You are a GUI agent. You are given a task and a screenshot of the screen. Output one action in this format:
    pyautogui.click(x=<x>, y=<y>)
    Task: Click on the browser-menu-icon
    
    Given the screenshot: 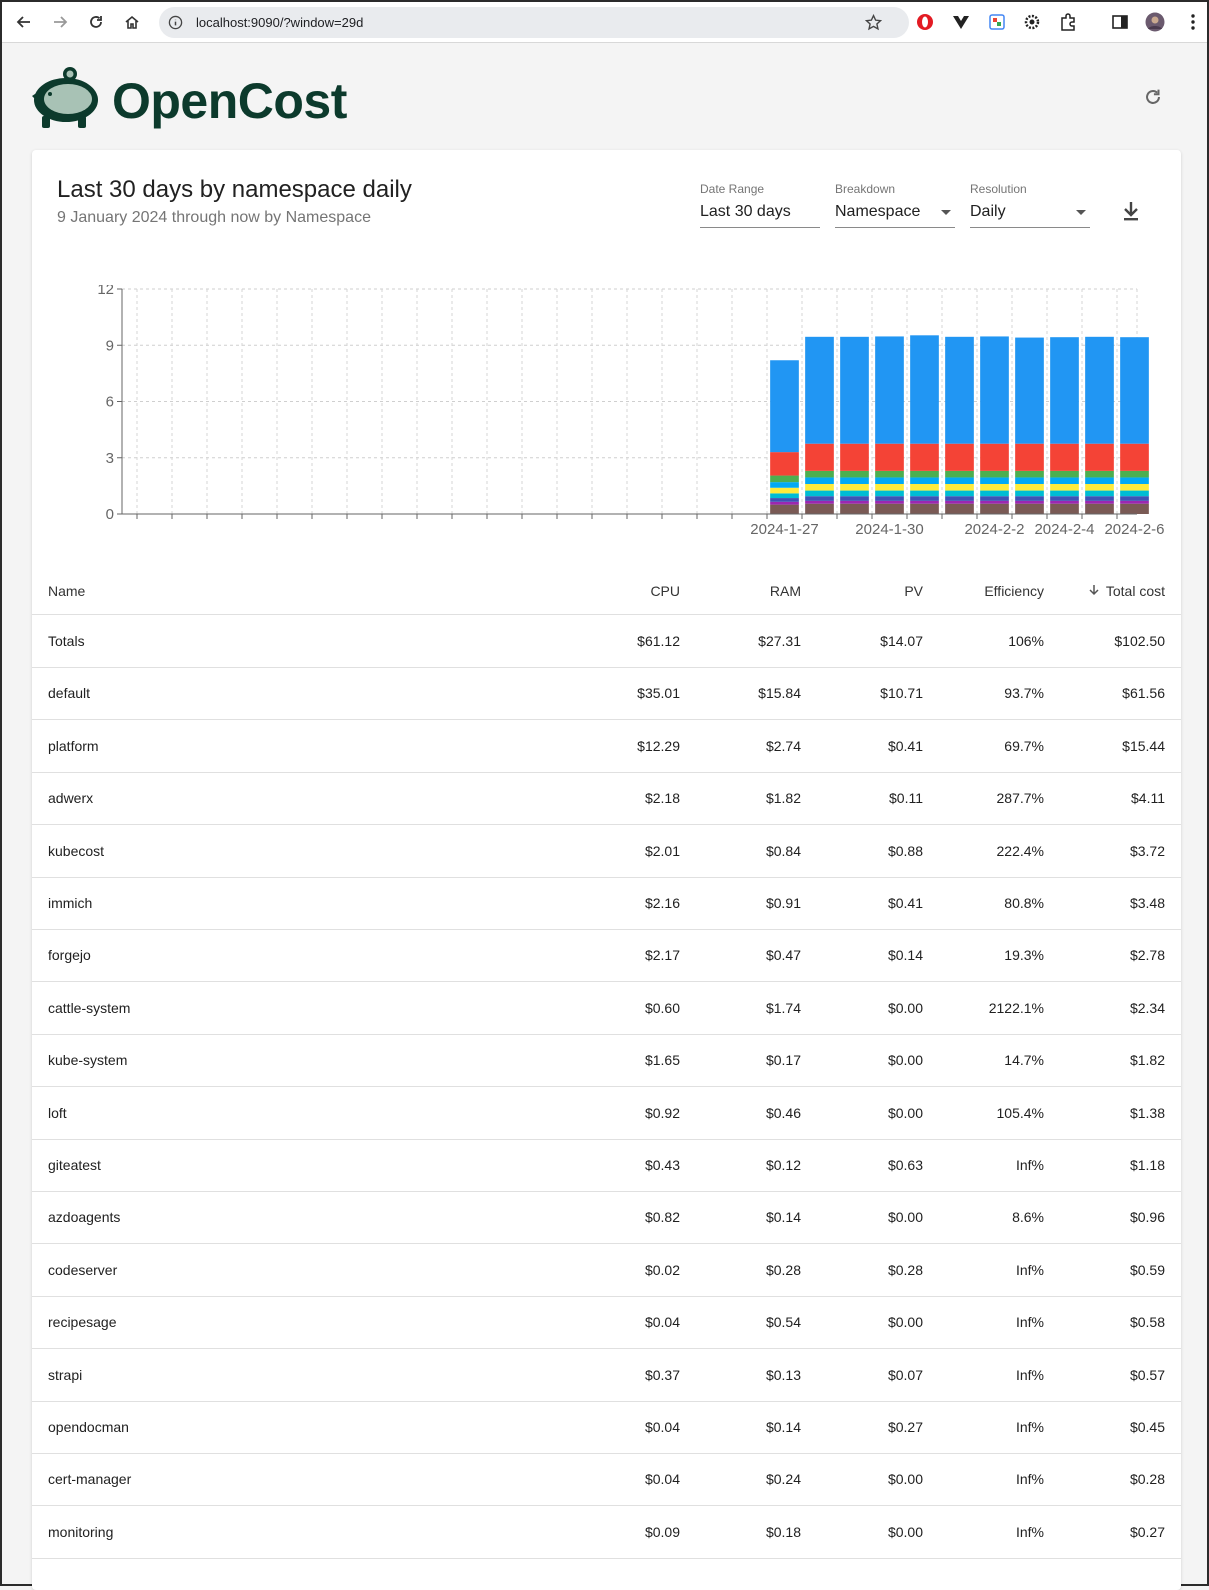 What is the action you would take?
    pyautogui.click(x=1193, y=22)
    